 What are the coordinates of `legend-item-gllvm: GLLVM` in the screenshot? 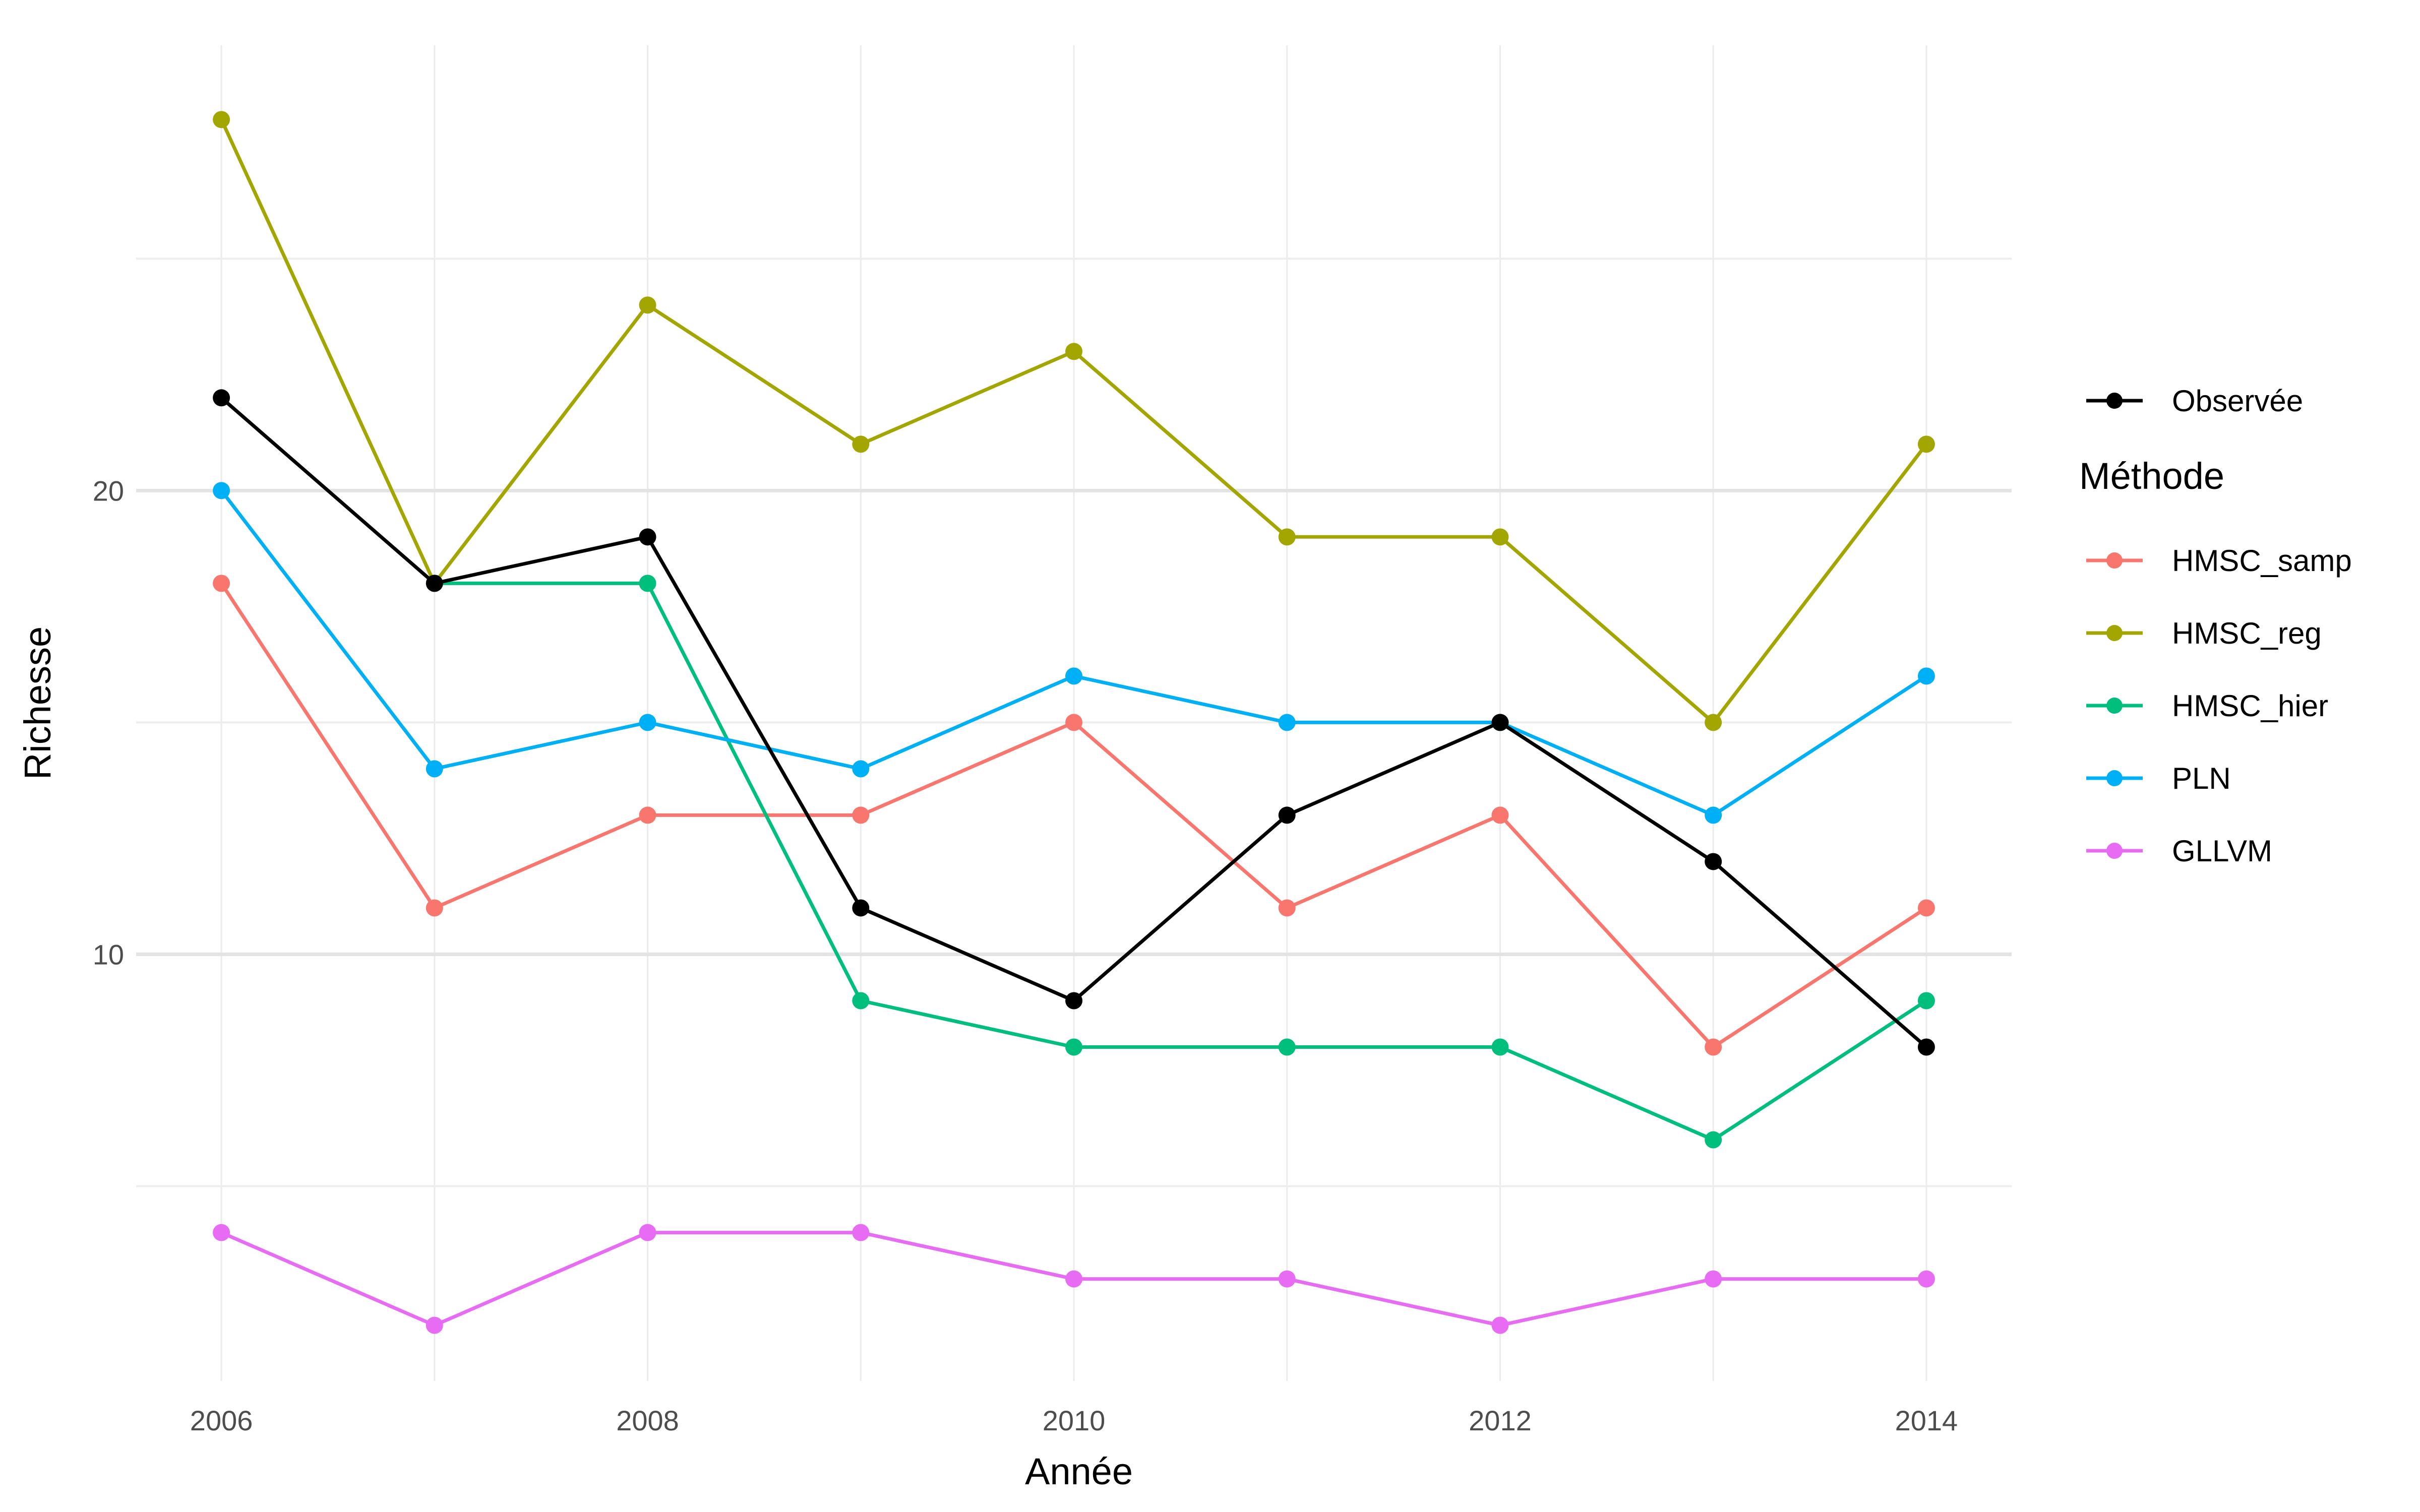 It's located at (2179, 851).